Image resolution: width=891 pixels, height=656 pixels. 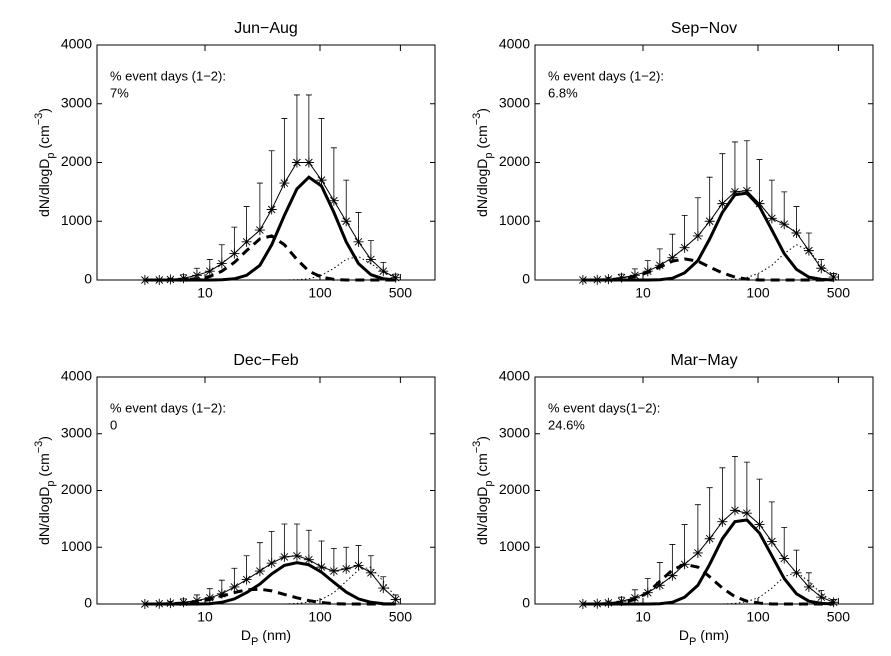 I want to click on annotation: % event days(1−2):, so click(x=604, y=407).